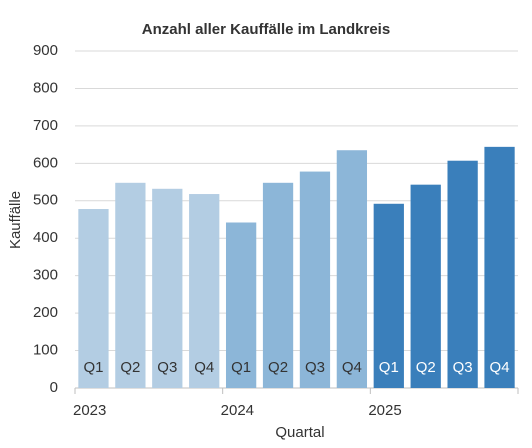 The image size is (532, 448). Describe the element at coordinates (45, 200) in the screenshot. I see `y-tick-label: 500` at that location.